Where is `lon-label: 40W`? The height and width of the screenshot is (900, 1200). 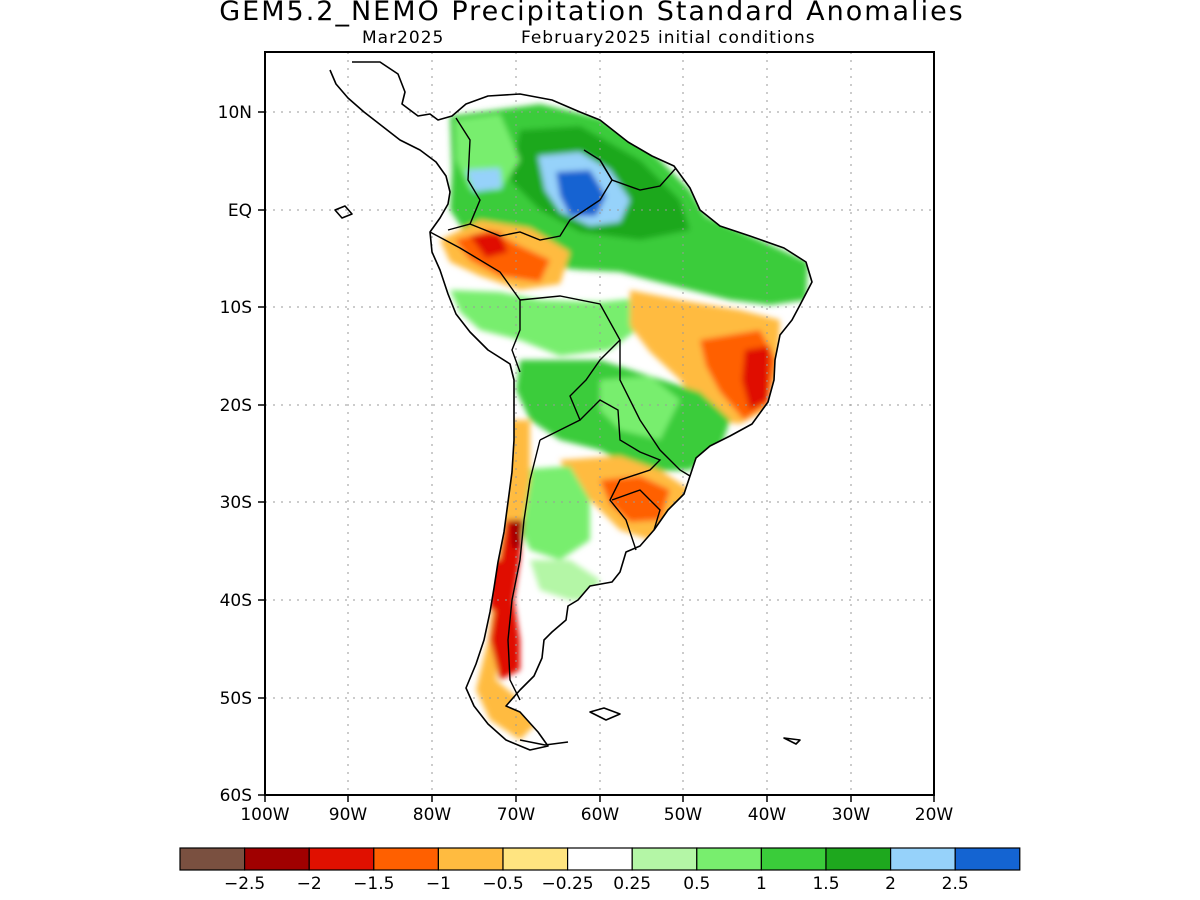 lon-label: 40W is located at coordinates (767, 815).